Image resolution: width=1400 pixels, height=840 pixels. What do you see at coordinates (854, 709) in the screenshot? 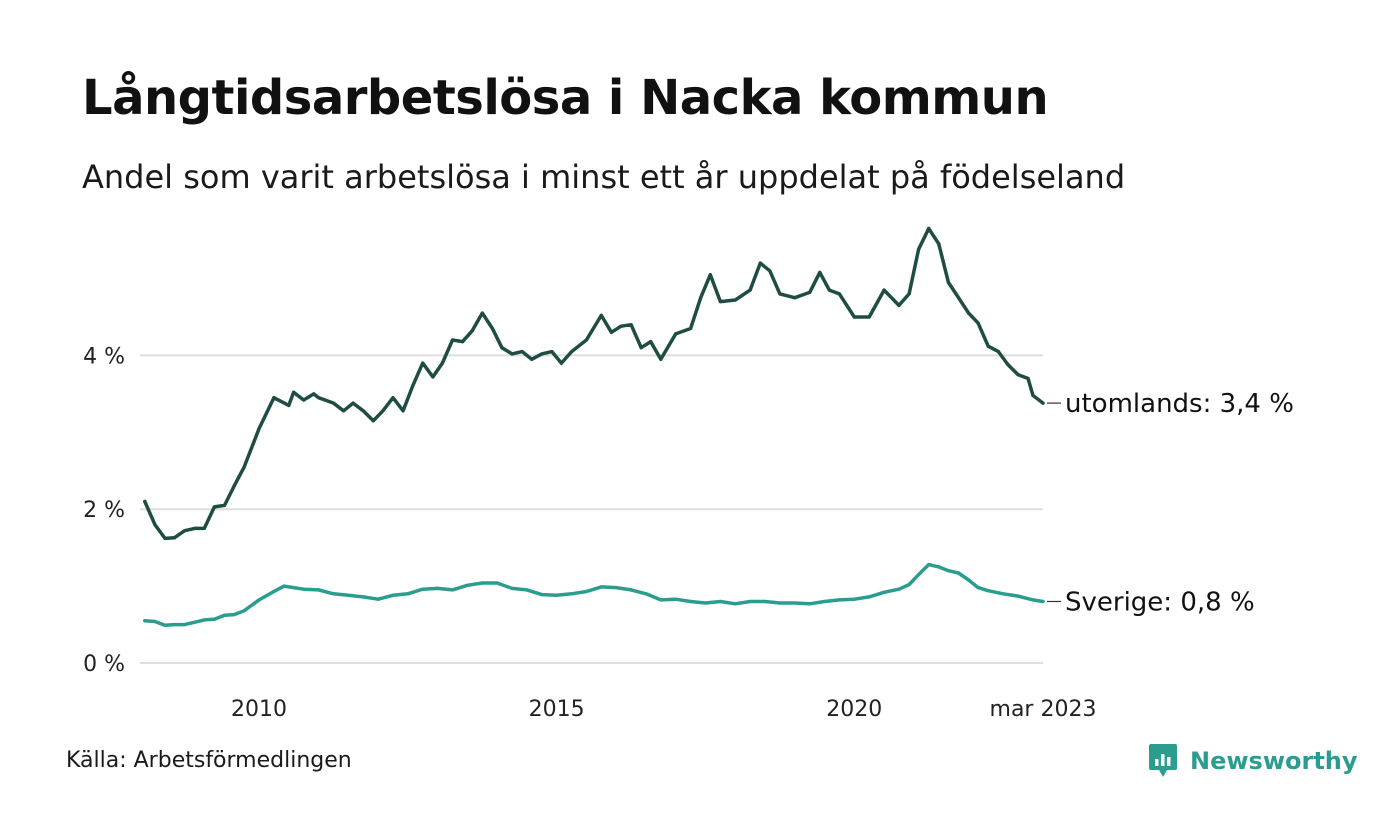
I see `x-tick-label: 2020` at bounding box center [854, 709].